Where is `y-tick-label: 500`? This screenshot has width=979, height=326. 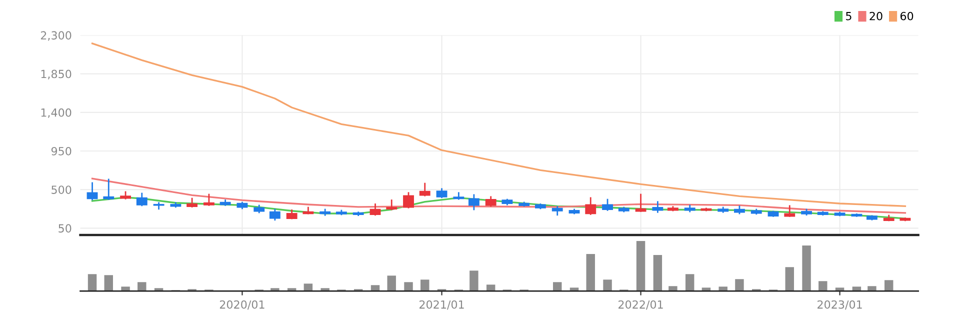 y-tick-label: 500 is located at coordinates (62, 190).